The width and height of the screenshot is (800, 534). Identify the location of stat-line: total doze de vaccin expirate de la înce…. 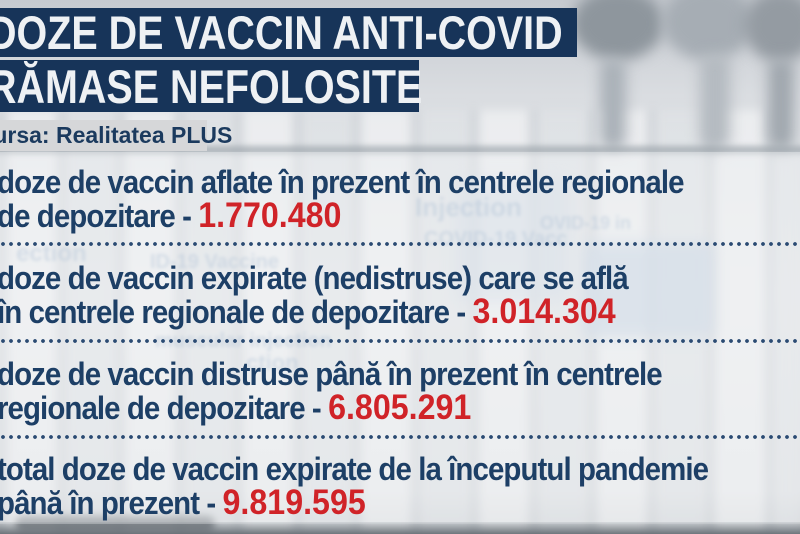
(400, 469).